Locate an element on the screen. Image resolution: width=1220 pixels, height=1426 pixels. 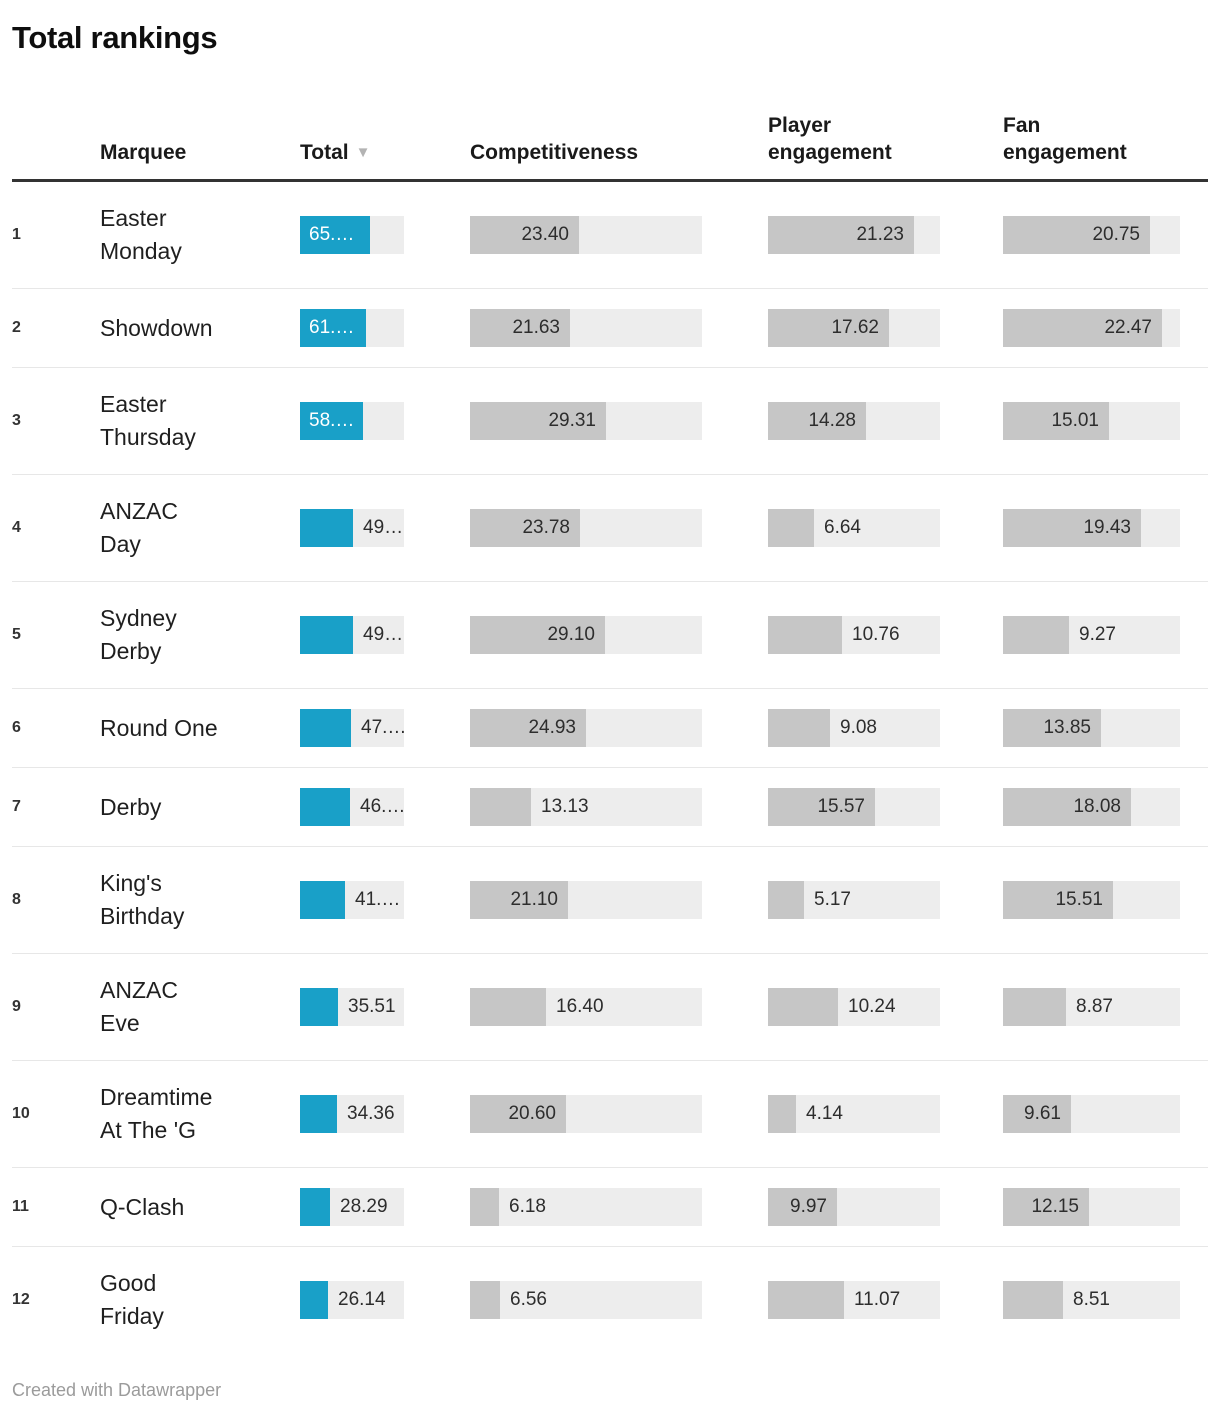
column-header-marquee-label: Marquee is located at coordinates (143, 152).